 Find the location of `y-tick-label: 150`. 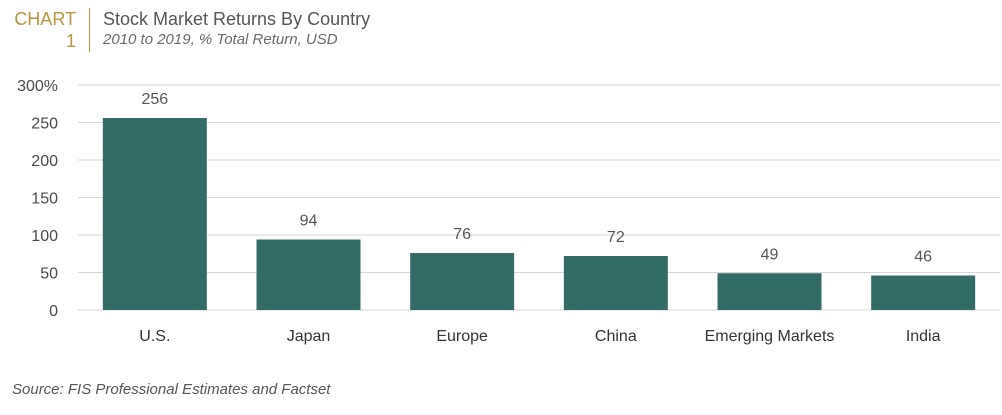

y-tick-label: 150 is located at coordinates (44, 199).